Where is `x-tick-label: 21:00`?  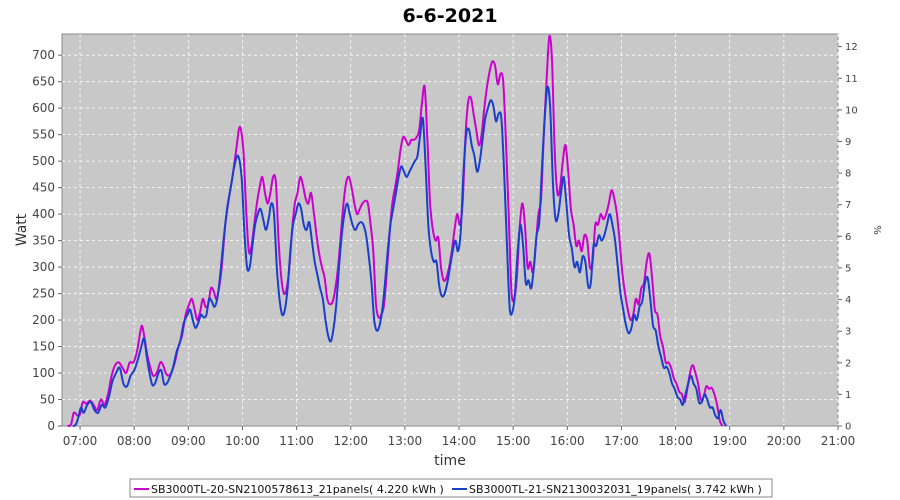
x-tick-label: 21:00 is located at coordinates (838, 441).